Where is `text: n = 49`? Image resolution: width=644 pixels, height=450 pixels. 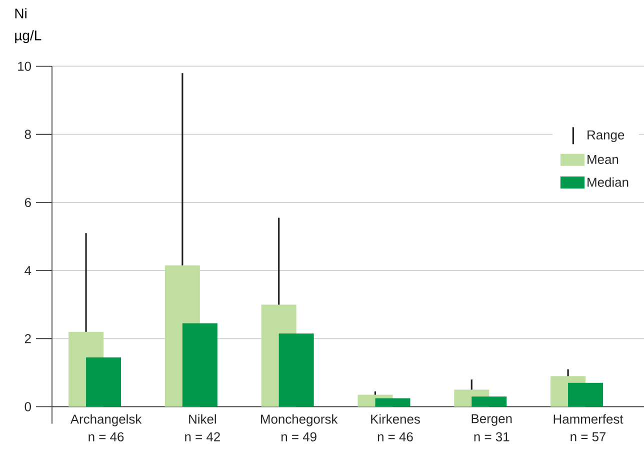 text: n = 49 is located at coordinates (299, 437).